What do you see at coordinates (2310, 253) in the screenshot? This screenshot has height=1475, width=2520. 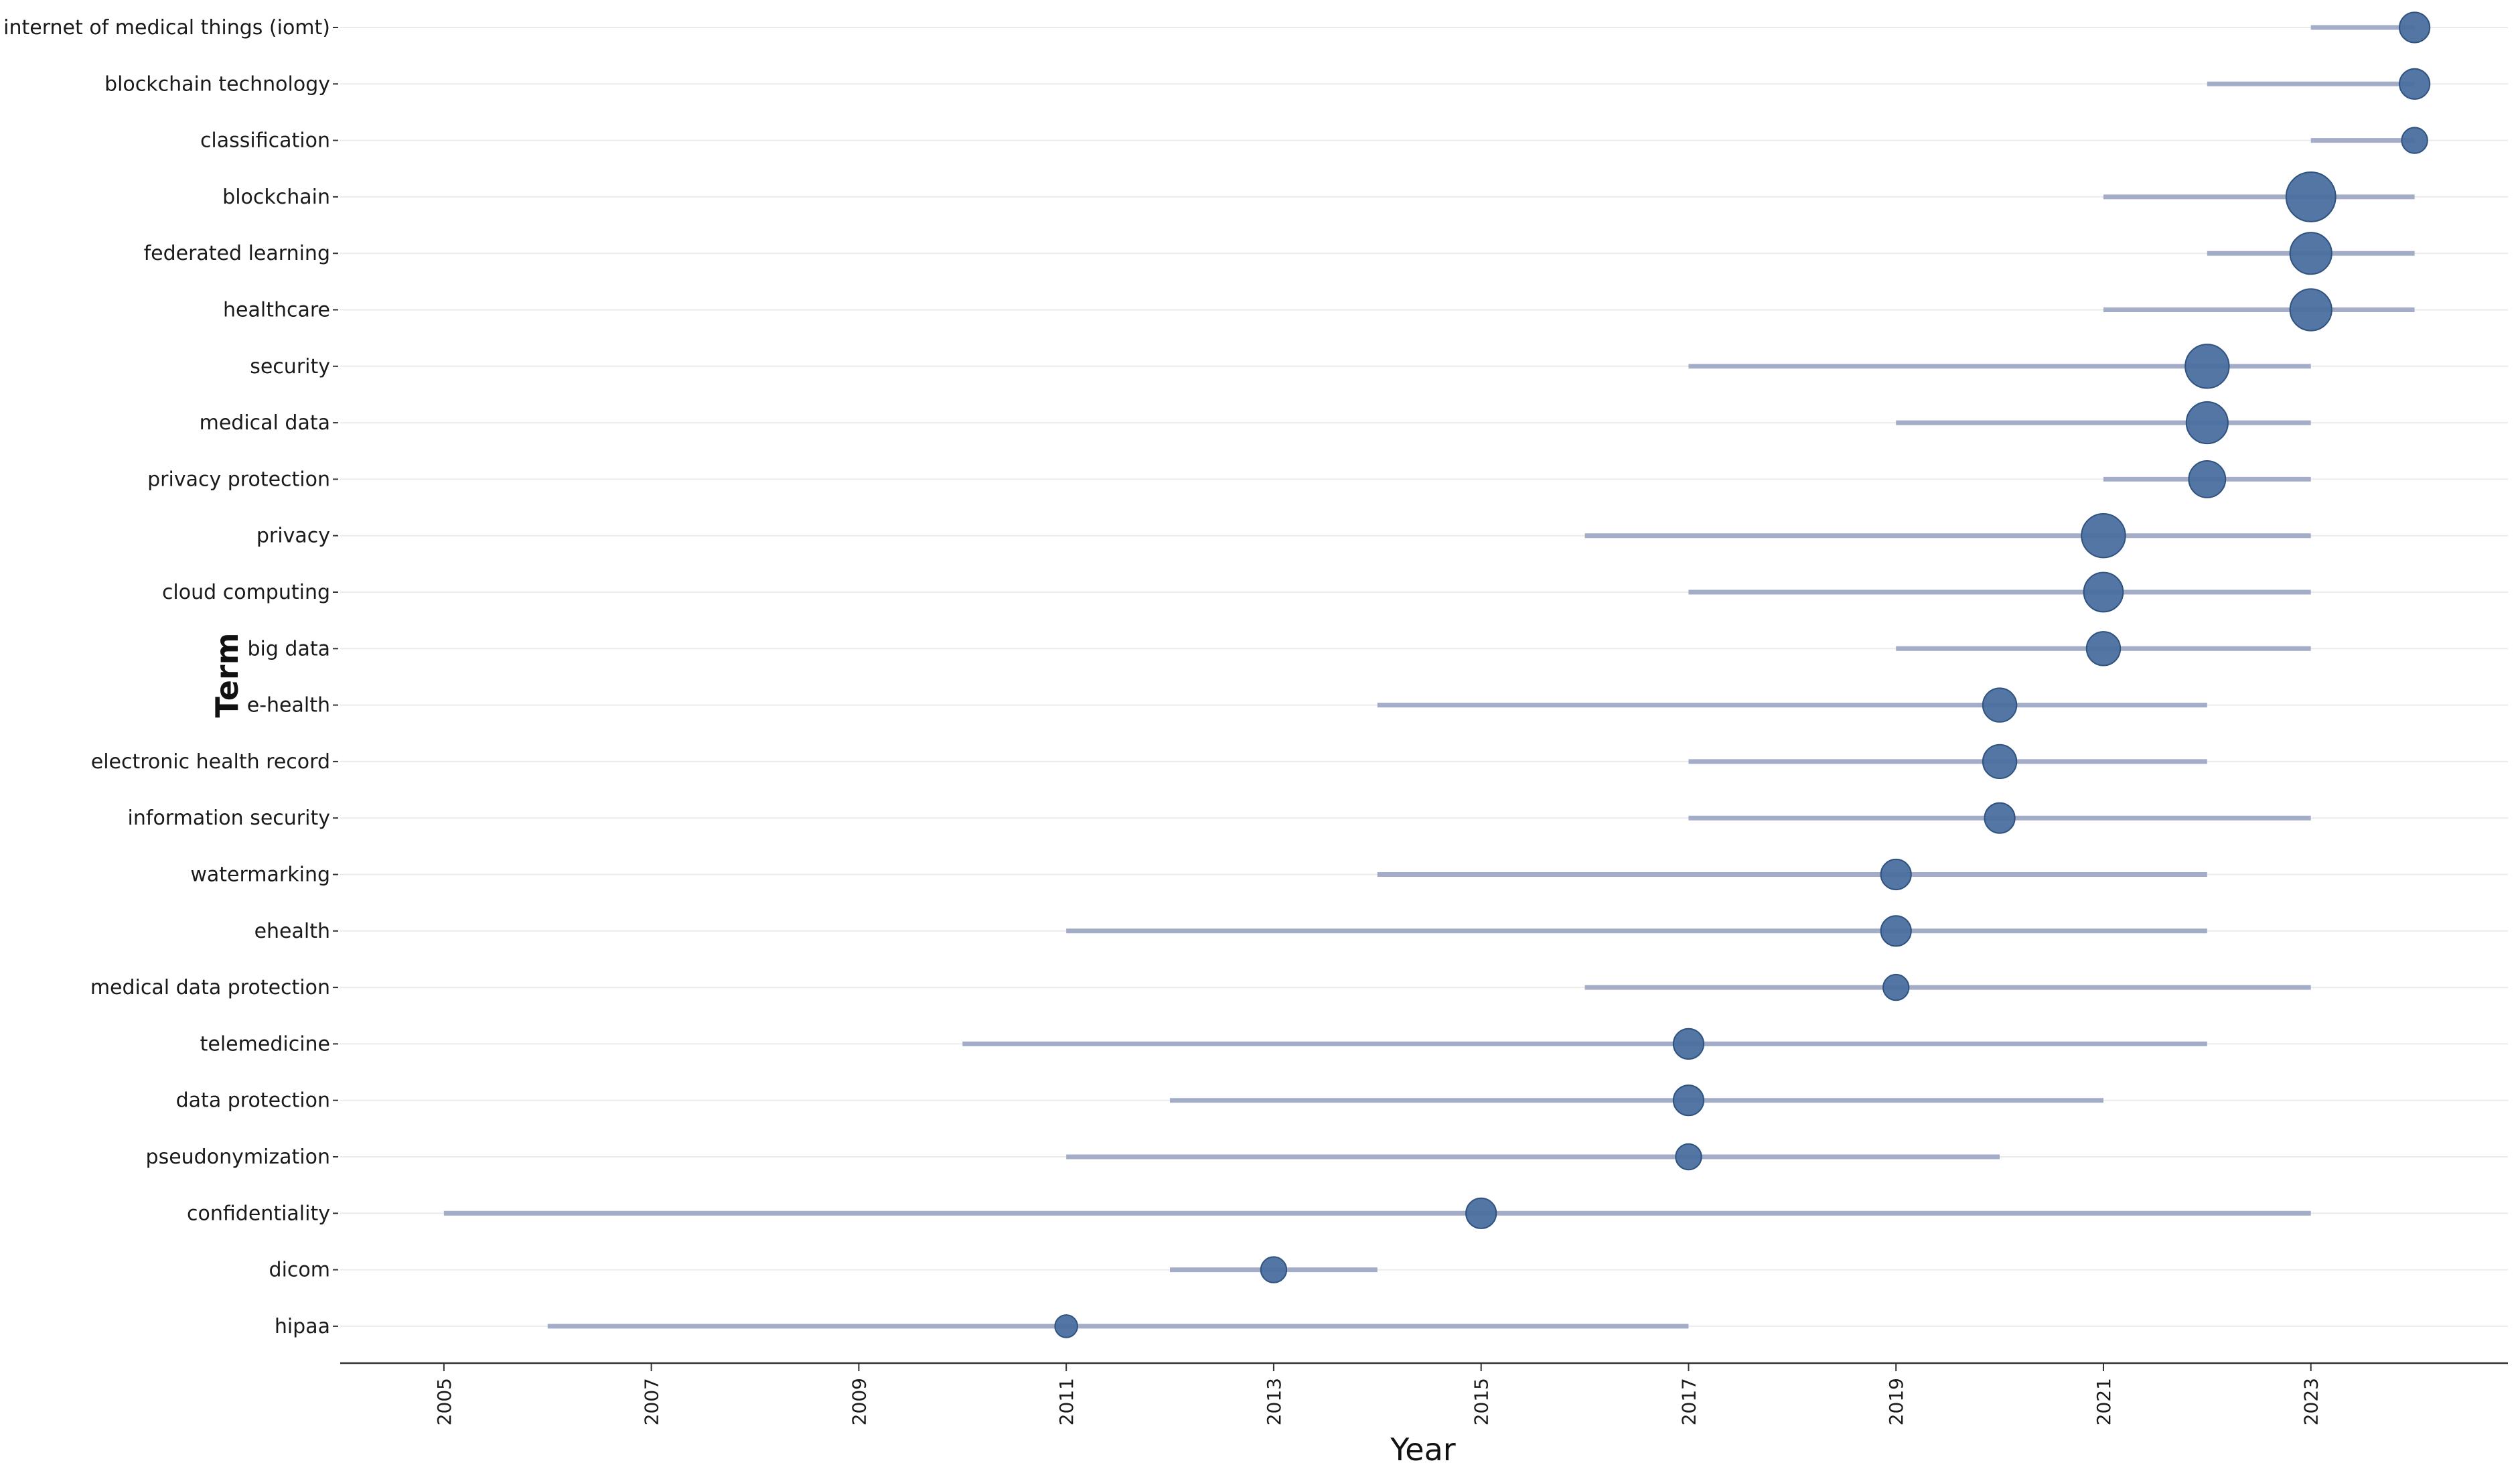 I see `median-point-federated-learning` at bounding box center [2310, 253].